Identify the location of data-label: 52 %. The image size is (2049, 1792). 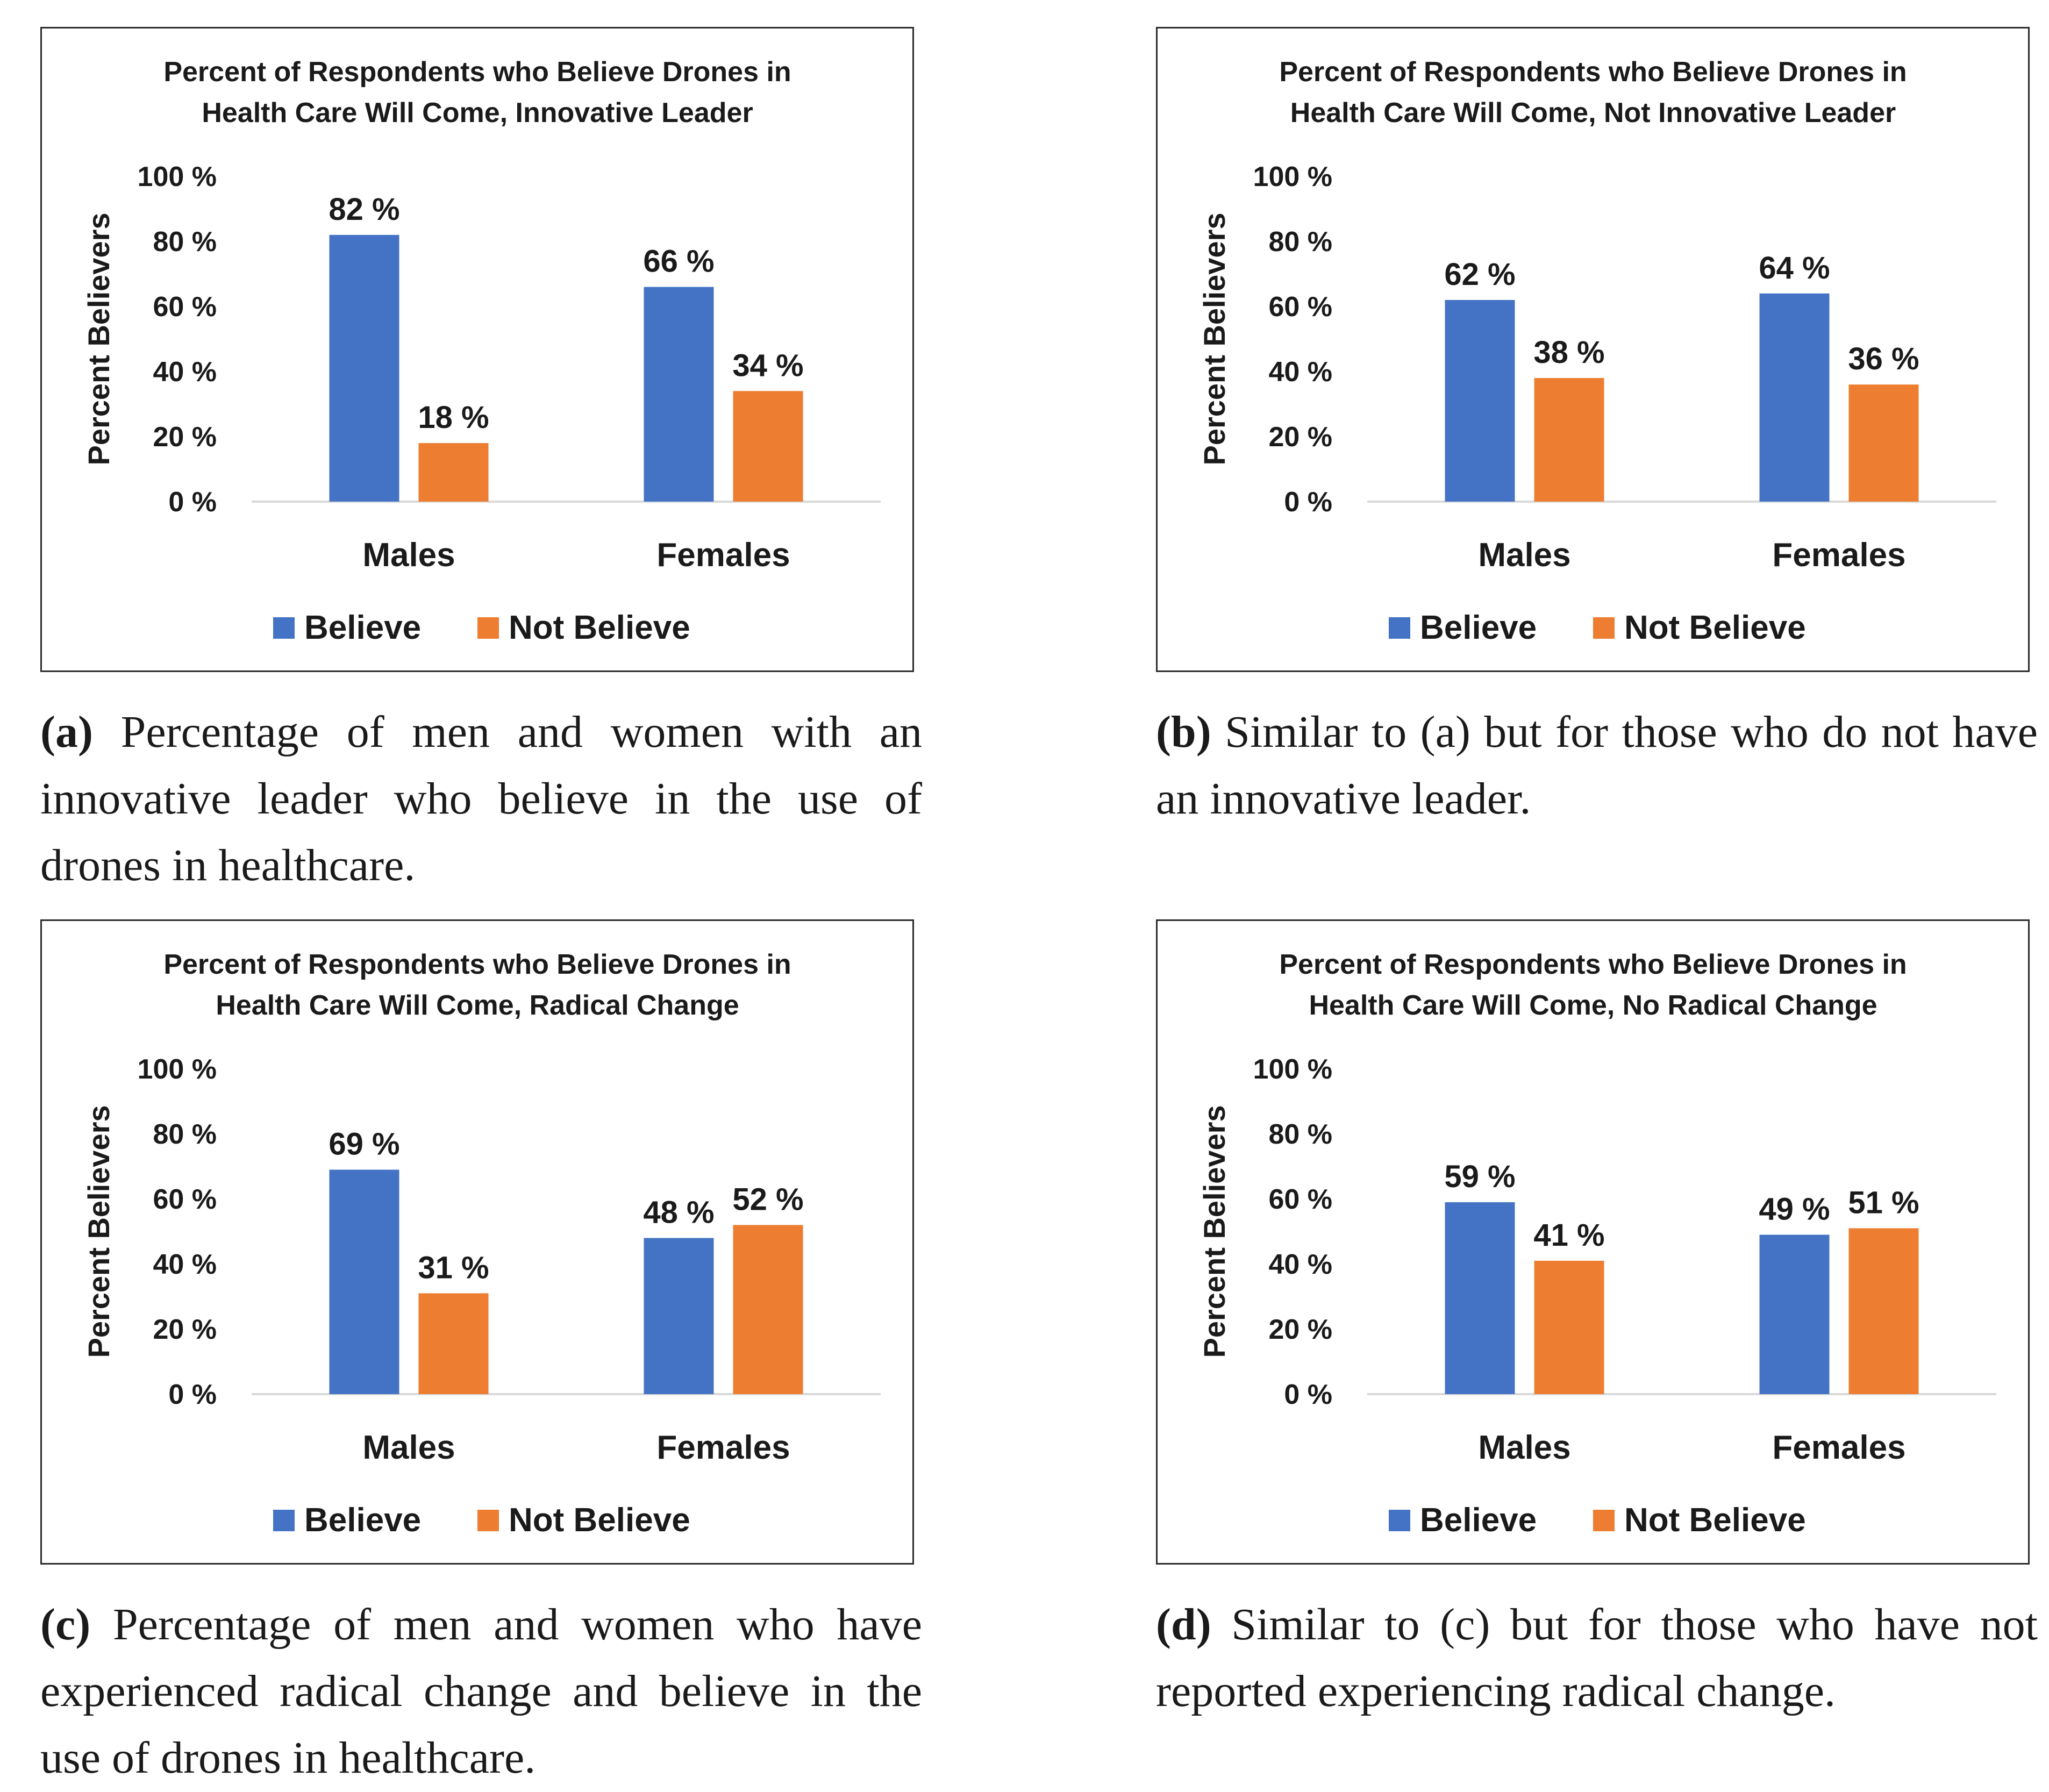
(767, 1199).